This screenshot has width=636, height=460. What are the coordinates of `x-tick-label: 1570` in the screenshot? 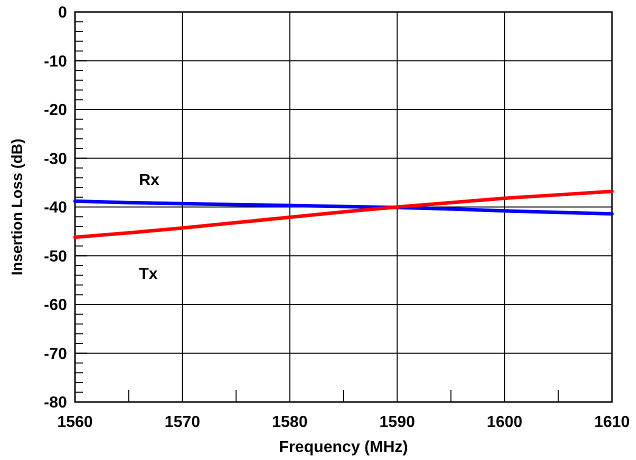 It's located at (182, 422).